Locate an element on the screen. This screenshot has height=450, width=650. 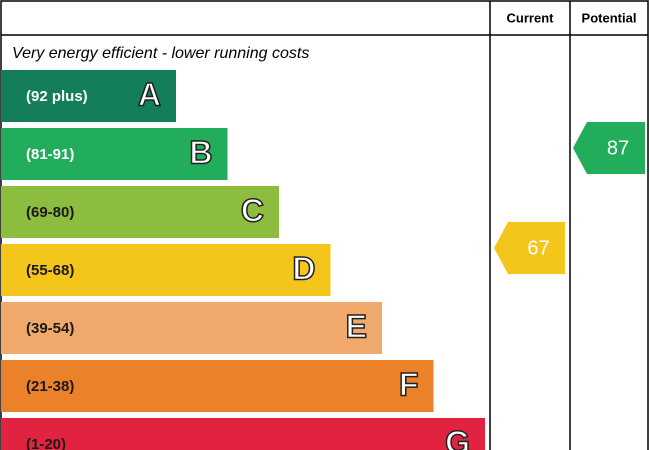
current-value: 67 is located at coordinates (538, 248).